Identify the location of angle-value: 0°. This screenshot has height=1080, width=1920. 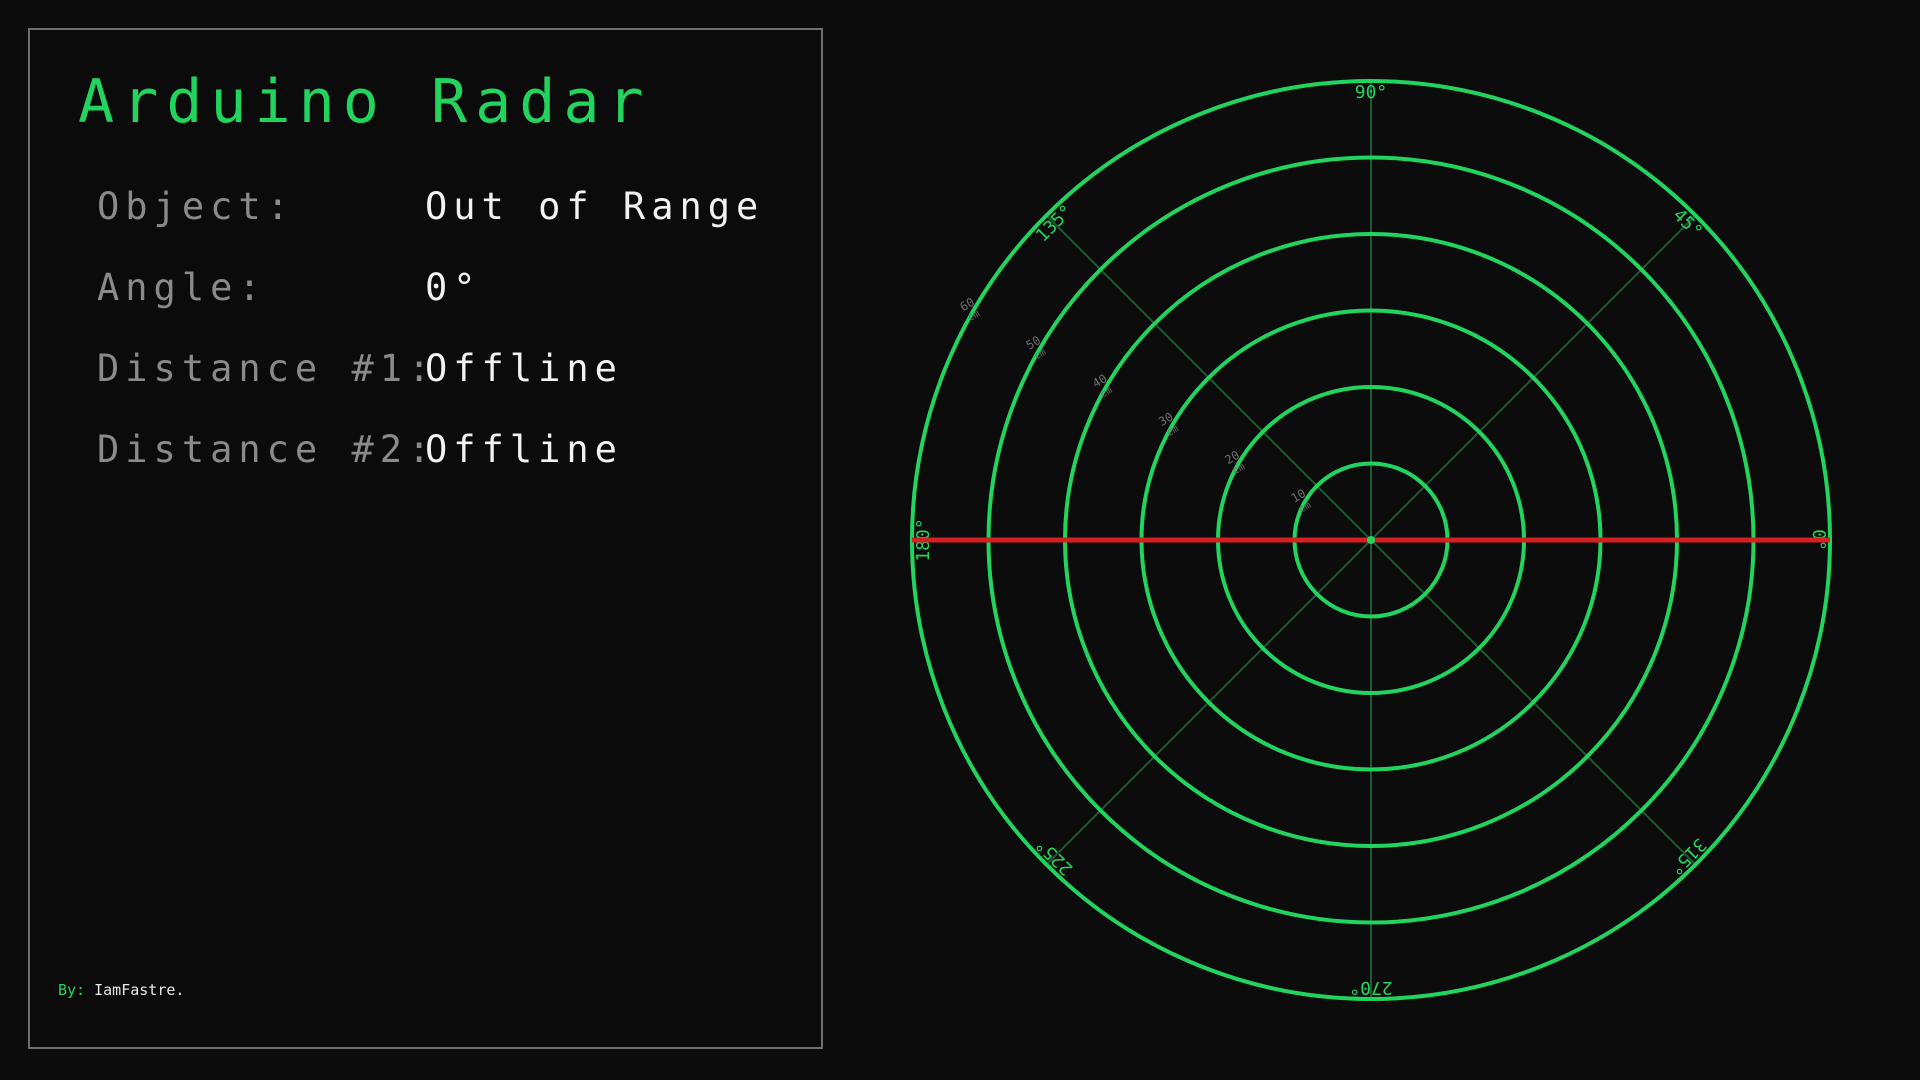
(453, 287).